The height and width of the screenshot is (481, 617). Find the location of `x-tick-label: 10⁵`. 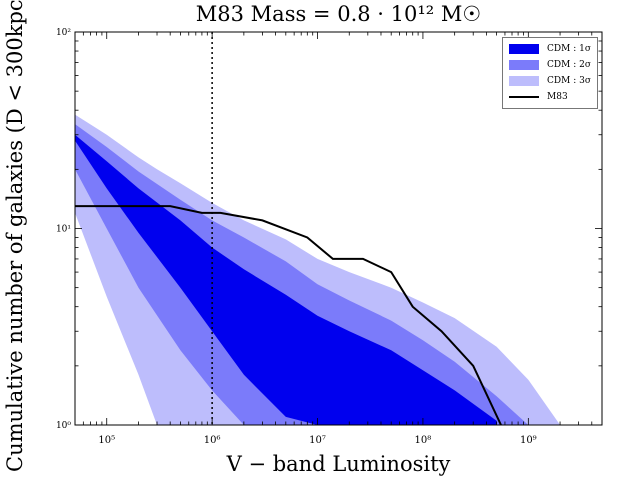

x-tick-label: 10⁵ is located at coordinates (106, 440).